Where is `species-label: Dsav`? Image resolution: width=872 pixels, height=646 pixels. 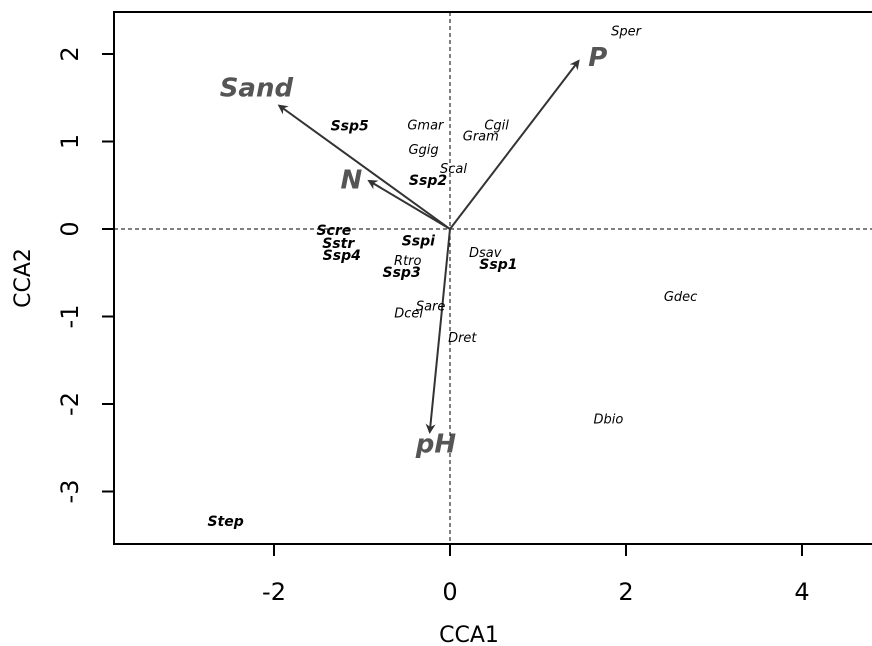
species-label: Dsav is located at coordinates (485, 253).